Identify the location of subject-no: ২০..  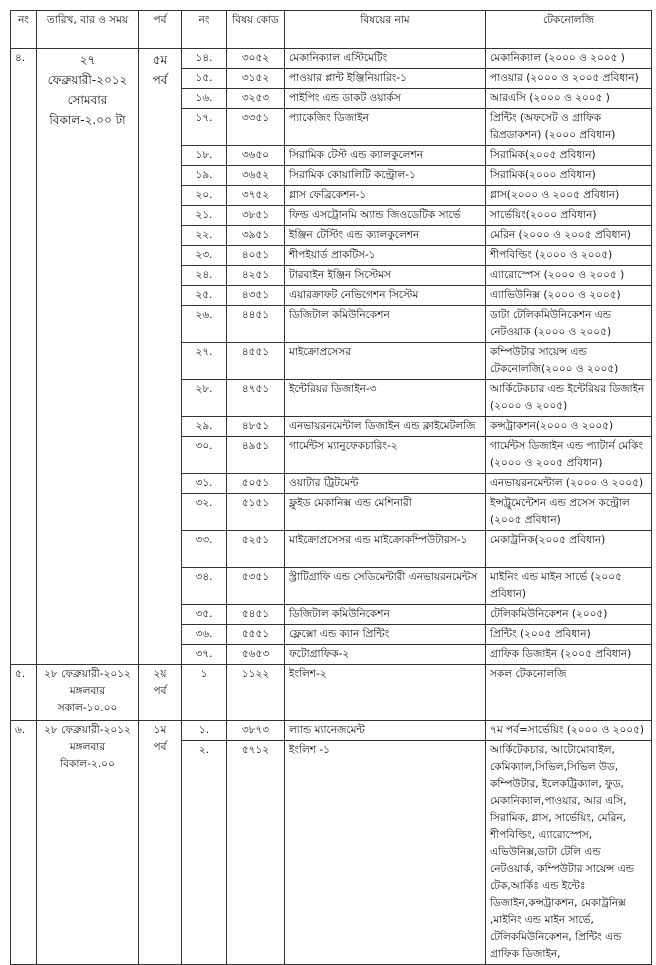
(204, 195).